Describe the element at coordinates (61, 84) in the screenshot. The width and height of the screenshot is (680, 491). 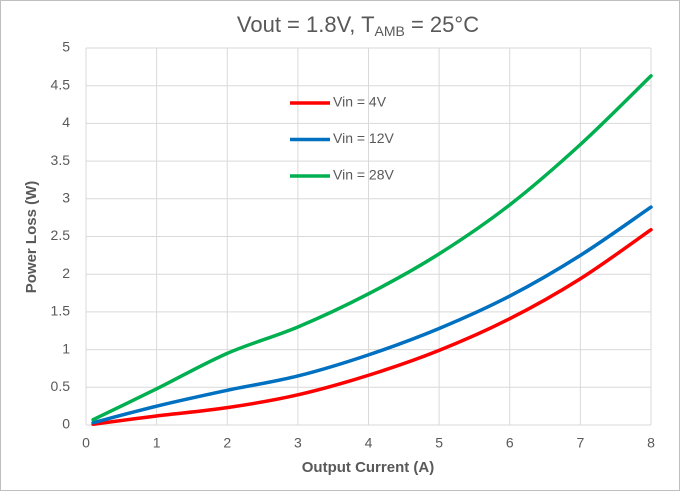
I see `y-tick-label: 4.5` at that location.